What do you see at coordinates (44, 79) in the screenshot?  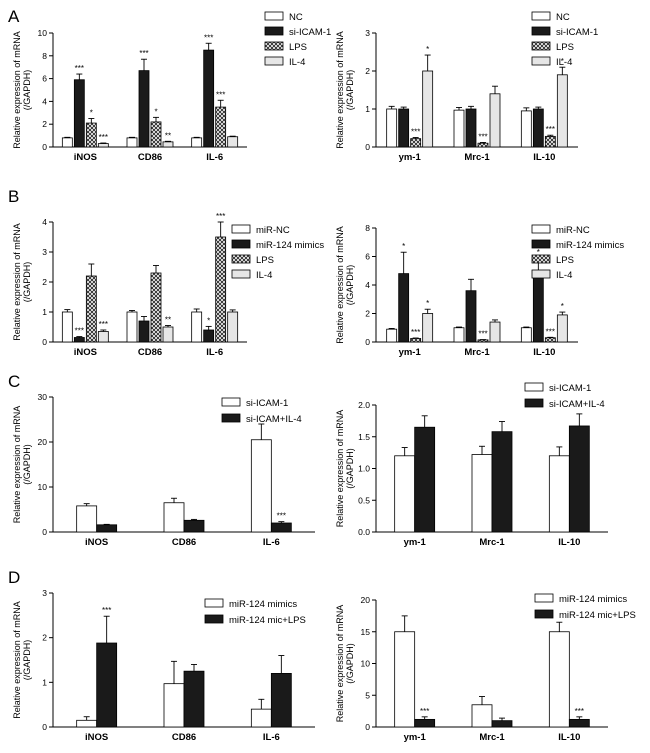 I see `y-tick-label: 6` at bounding box center [44, 79].